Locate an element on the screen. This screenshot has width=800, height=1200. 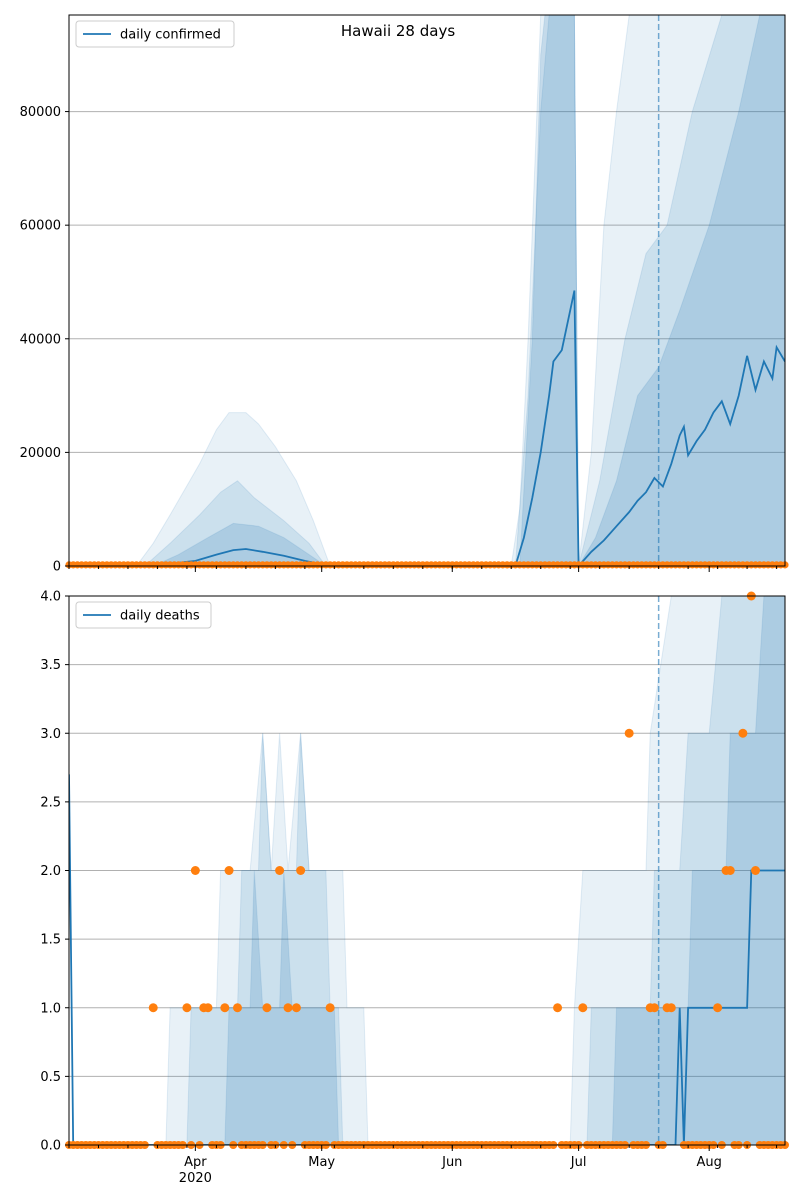
y-tick-label: 0.0 is located at coordinates (50, 1146).